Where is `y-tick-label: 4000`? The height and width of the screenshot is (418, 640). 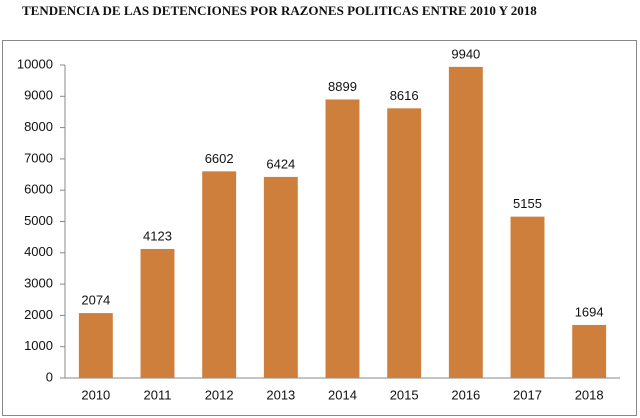
y-tick-label: 4000 is located at coordinates (38, 251).